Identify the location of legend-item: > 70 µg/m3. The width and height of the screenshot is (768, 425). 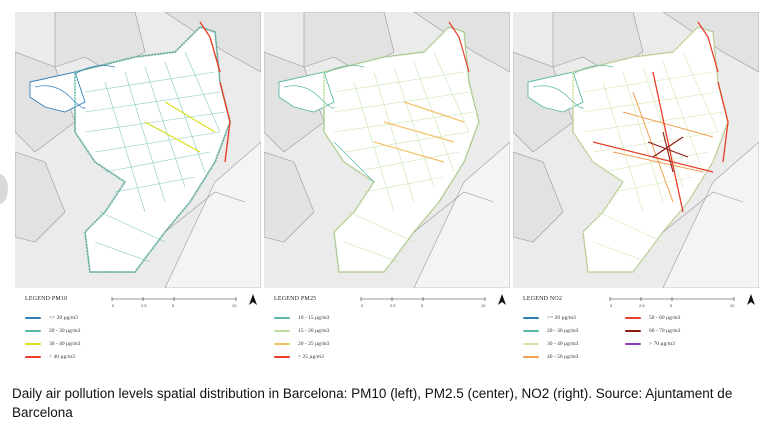
(650, 344).